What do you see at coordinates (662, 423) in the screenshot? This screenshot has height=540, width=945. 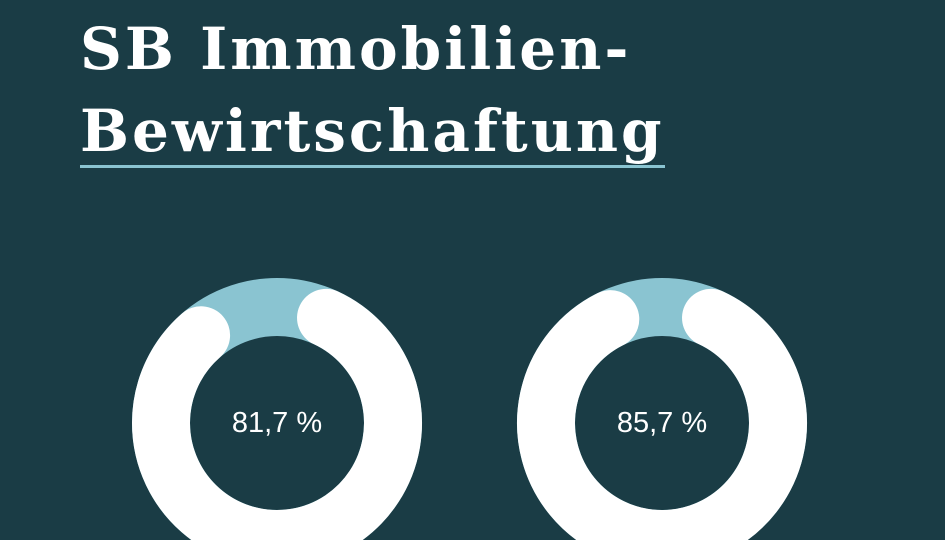 I see `donut-2-label: 85,7 %` at bounding box center [662, 423].